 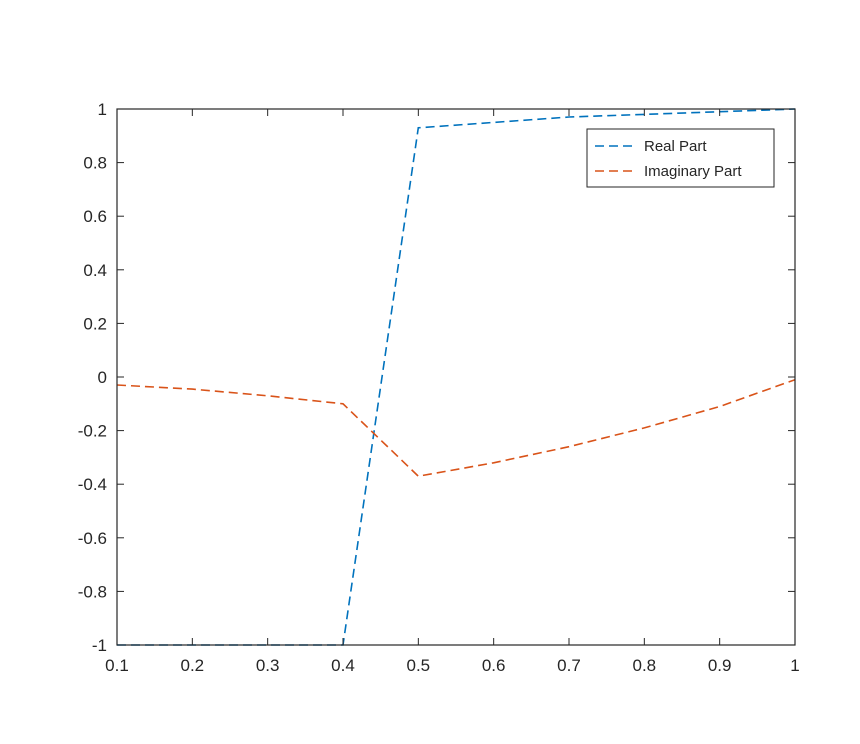 I want to click on x-axis-tick-labels: 0.1 0.2 0.3 0.4 0.5 0.6 0.7 0.8 0.9 1, so click(x=452, y=665).